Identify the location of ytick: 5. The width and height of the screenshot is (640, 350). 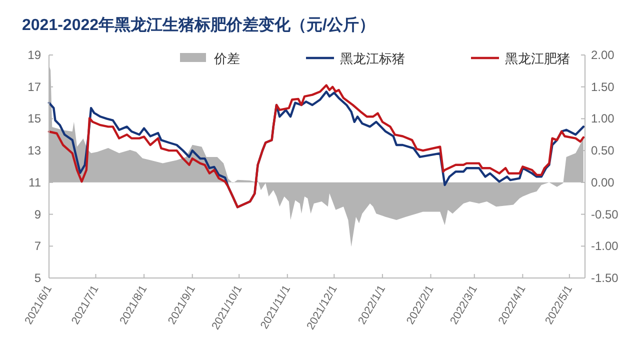
(37, 278).